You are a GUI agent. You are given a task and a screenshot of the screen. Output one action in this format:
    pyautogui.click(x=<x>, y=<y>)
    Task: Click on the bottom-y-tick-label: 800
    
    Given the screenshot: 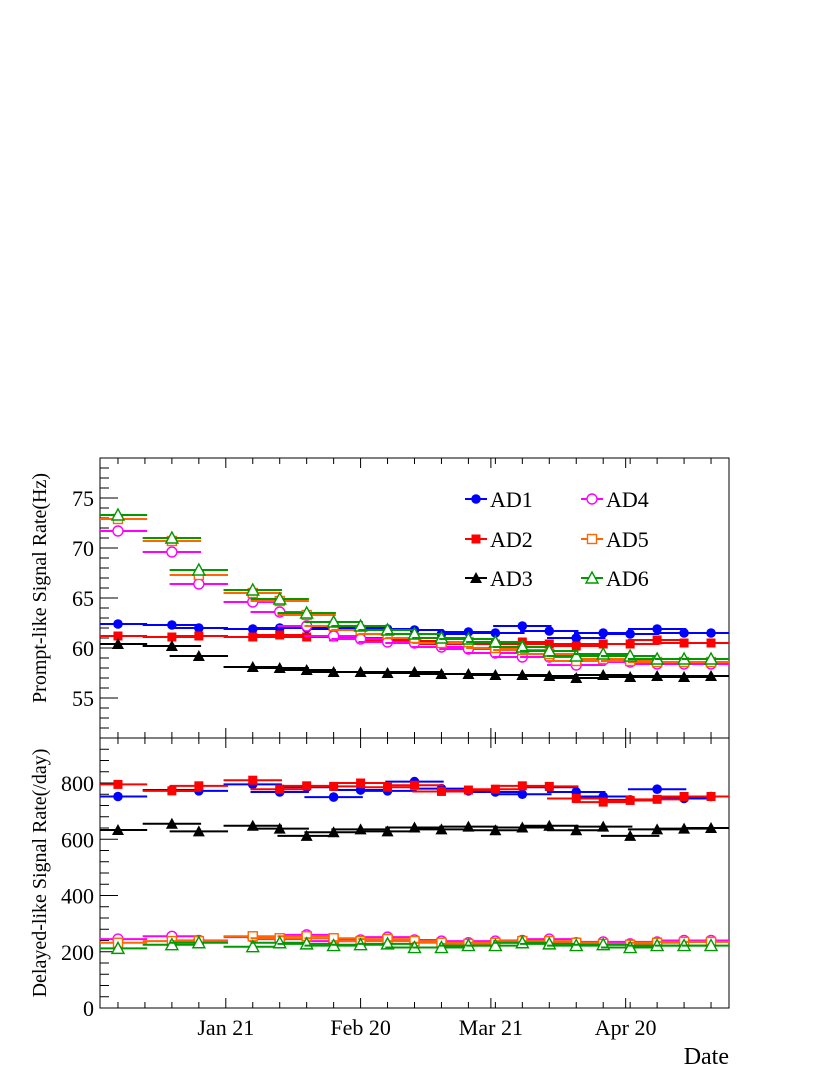 What is the action you would take?
    pyautogui.click(x=77, y=783)
    